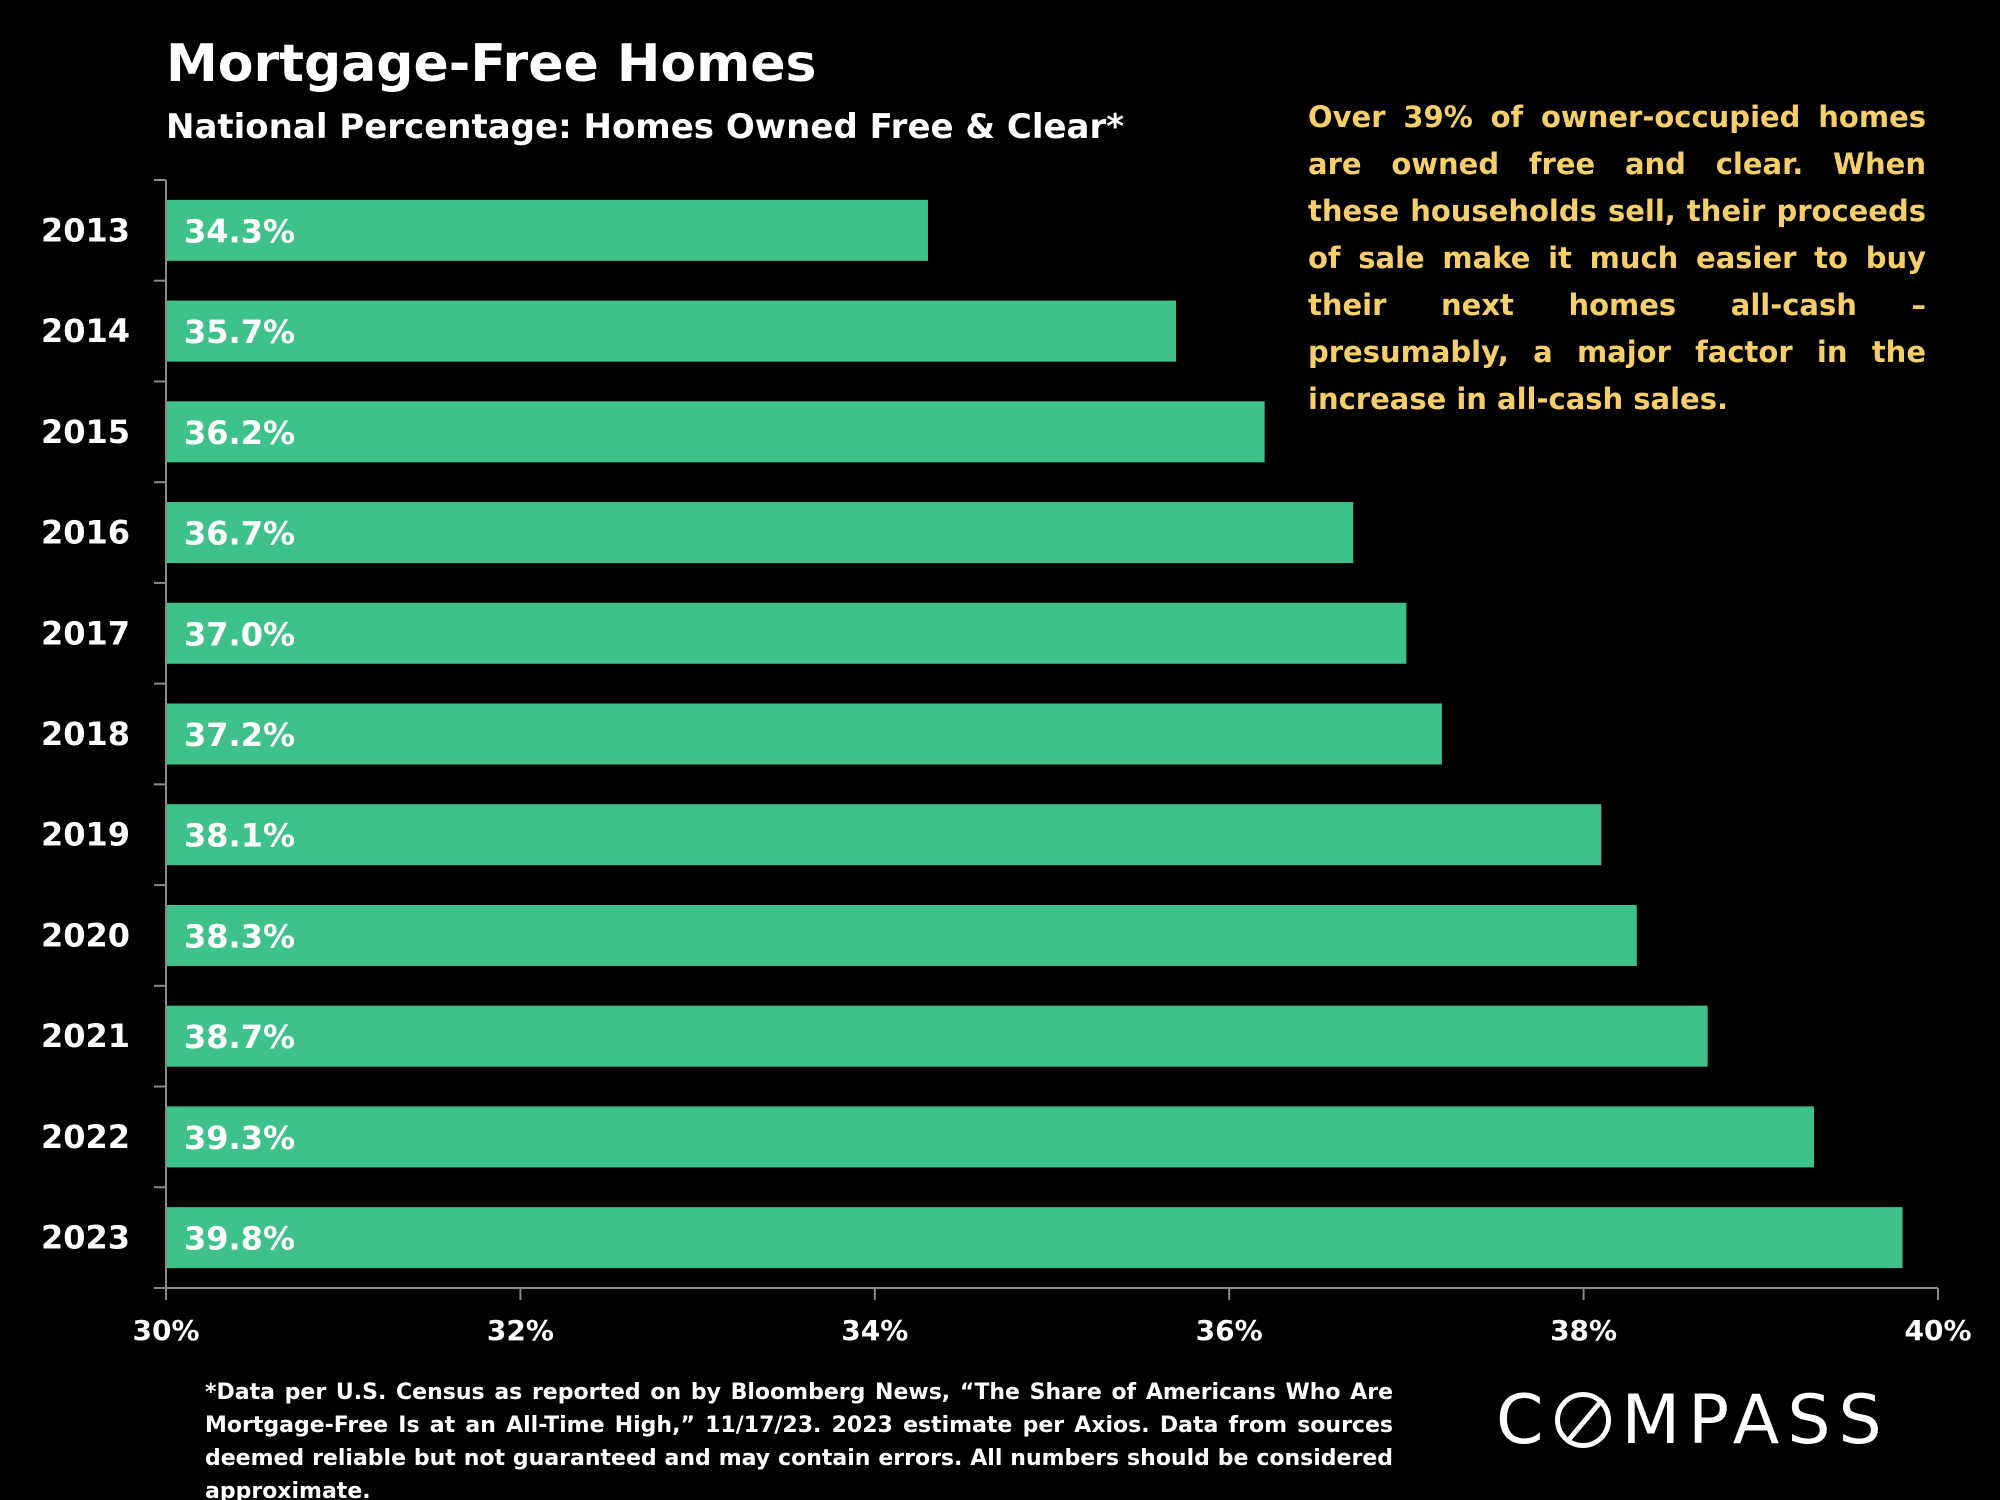 The height and width of the screenshot is (1500, 2000). I want to click on data-label-2021: 38.7%, so click(239, 1037).